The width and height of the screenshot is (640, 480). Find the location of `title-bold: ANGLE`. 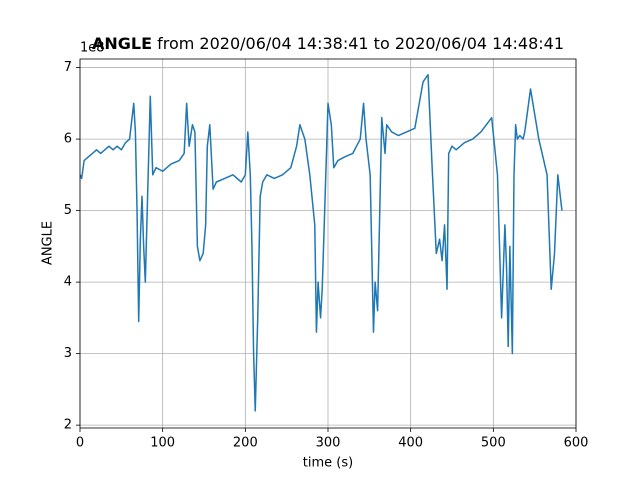

title-bold: ANGLE is located at coordinates (122, 43).